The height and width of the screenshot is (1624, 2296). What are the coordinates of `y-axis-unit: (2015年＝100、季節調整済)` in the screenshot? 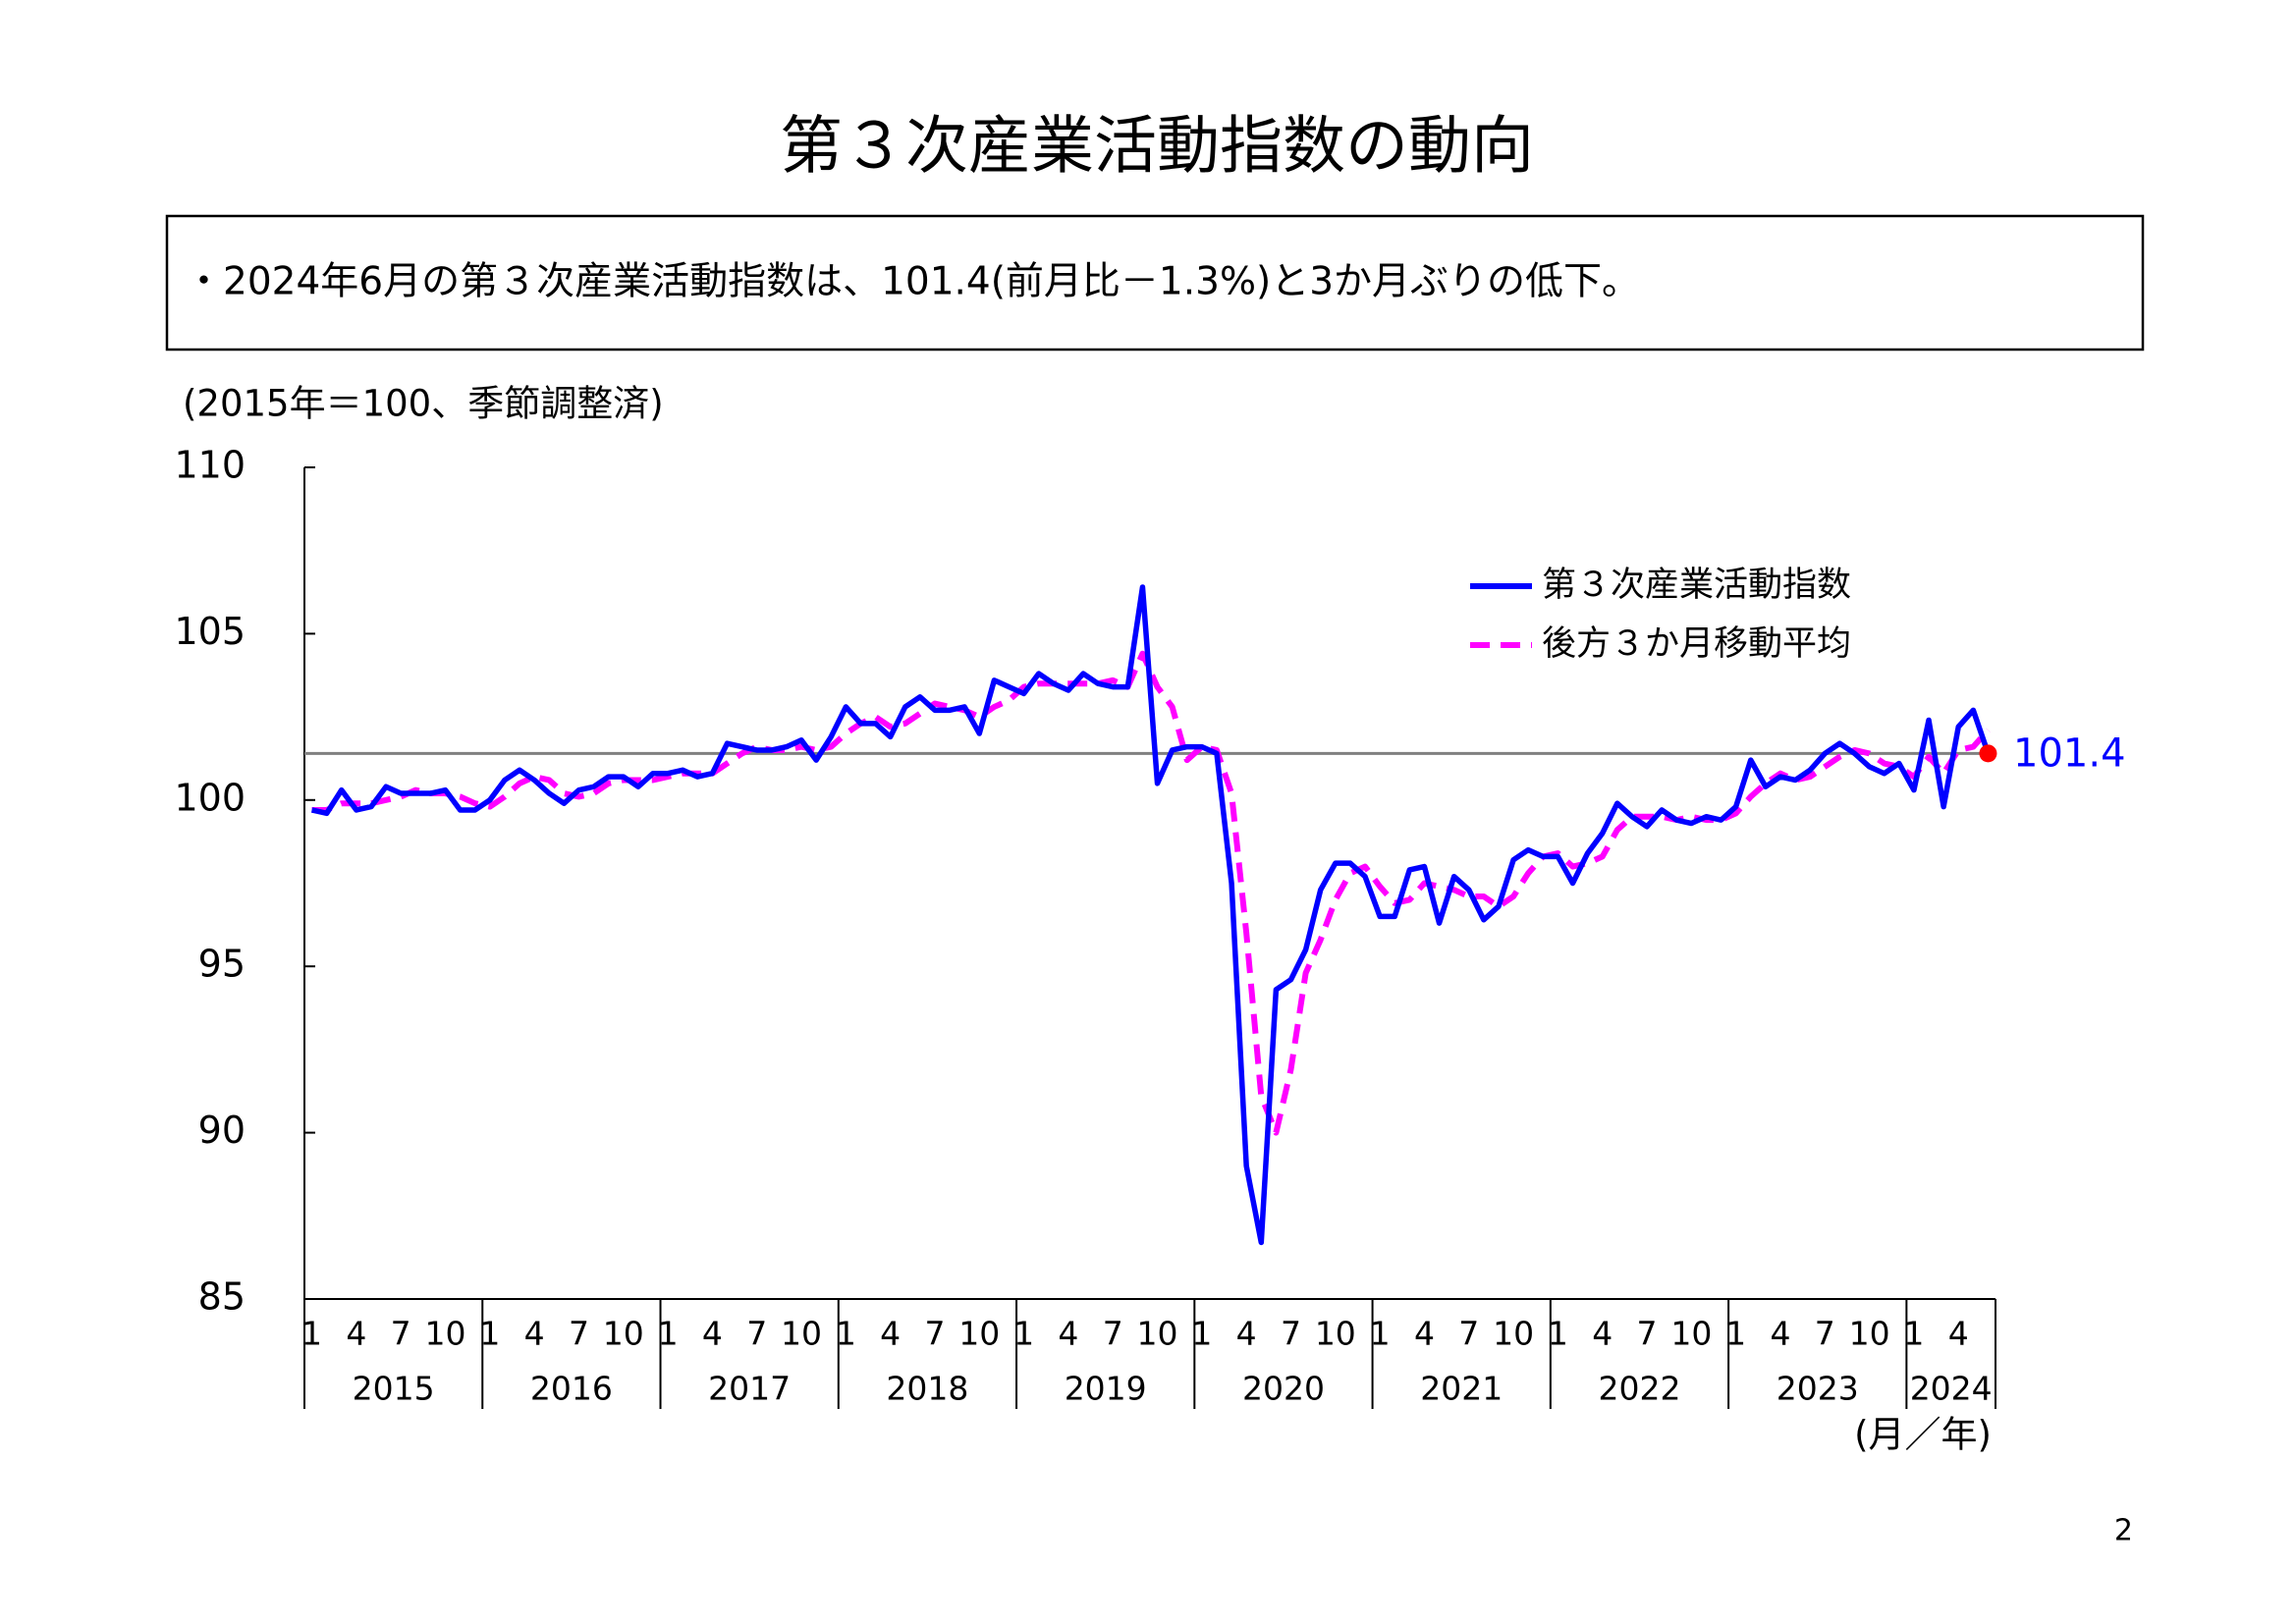 It's located at (423, 404).